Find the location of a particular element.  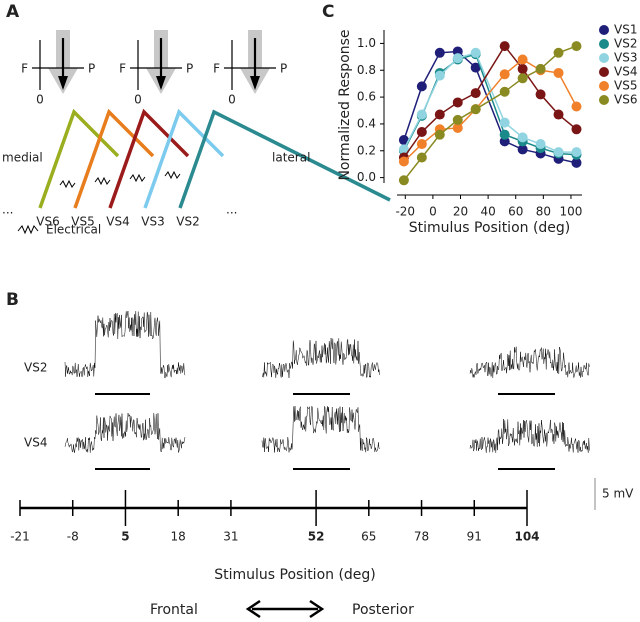

axis-tick-label: -21 is located at coordinates (20, 537).